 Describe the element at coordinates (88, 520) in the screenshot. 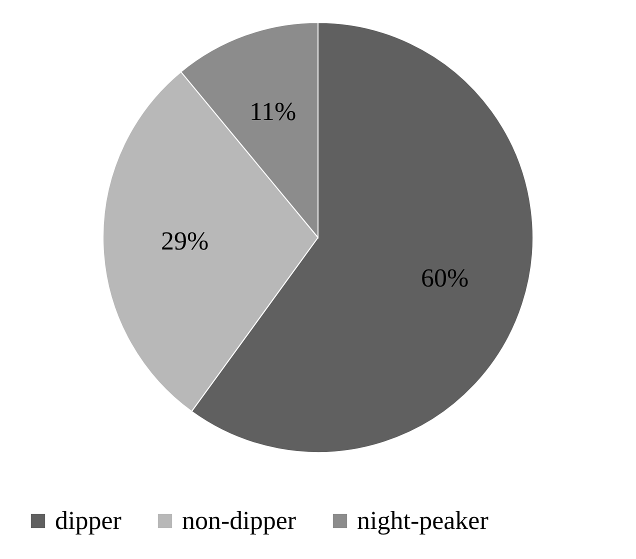

I see `legend-label: dipper` at that location.